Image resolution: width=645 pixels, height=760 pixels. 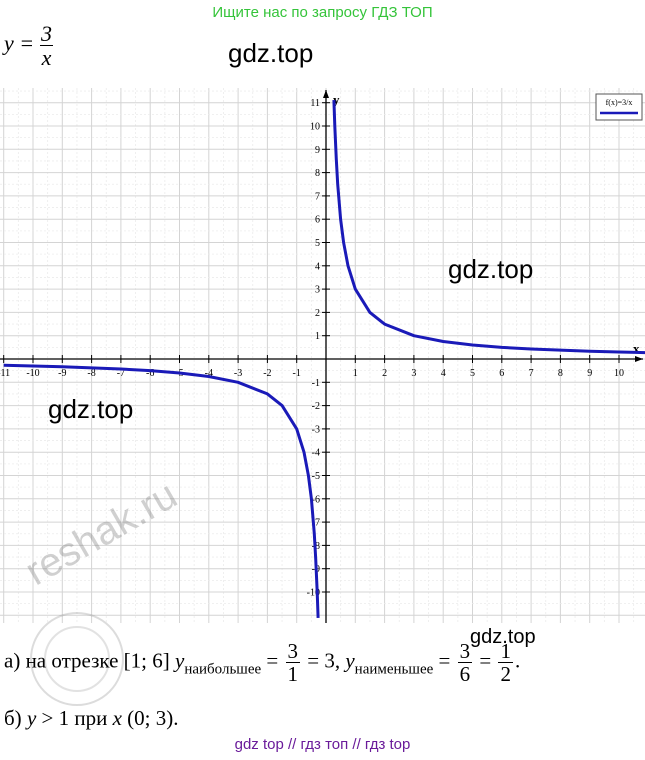 What do you see at coordinates (5, 373) in the screenshot?
I see `x-tick-label: -11` at bounding box center [5, 373].